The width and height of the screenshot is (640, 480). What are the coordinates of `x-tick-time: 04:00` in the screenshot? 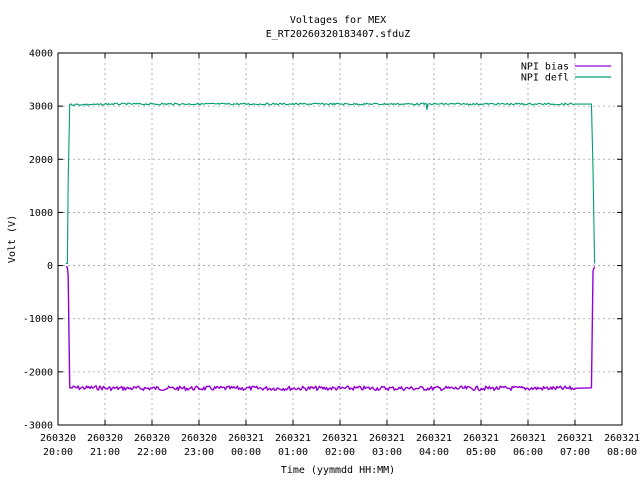 It's located at (434, 452).